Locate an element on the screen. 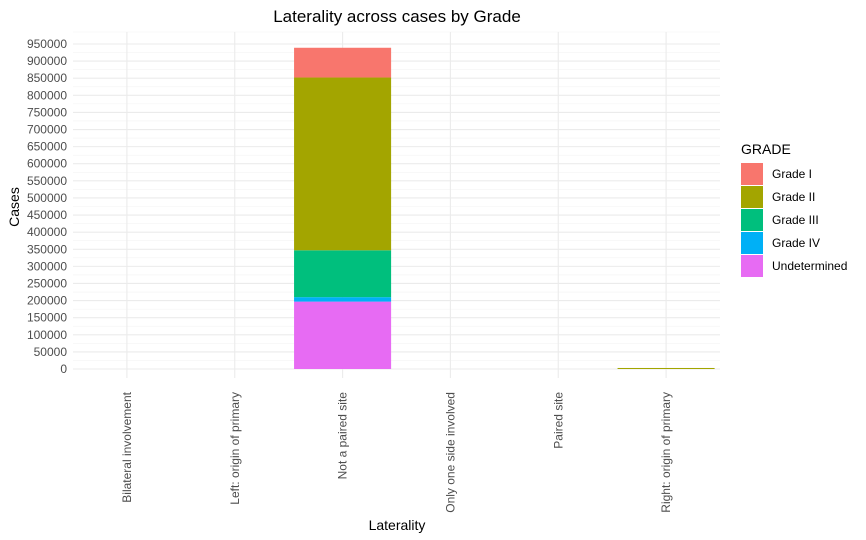 Image resolution: width=866 pixels, height=540 pixels. y-tick-label: 500000 is located at coordinates (47, 198).